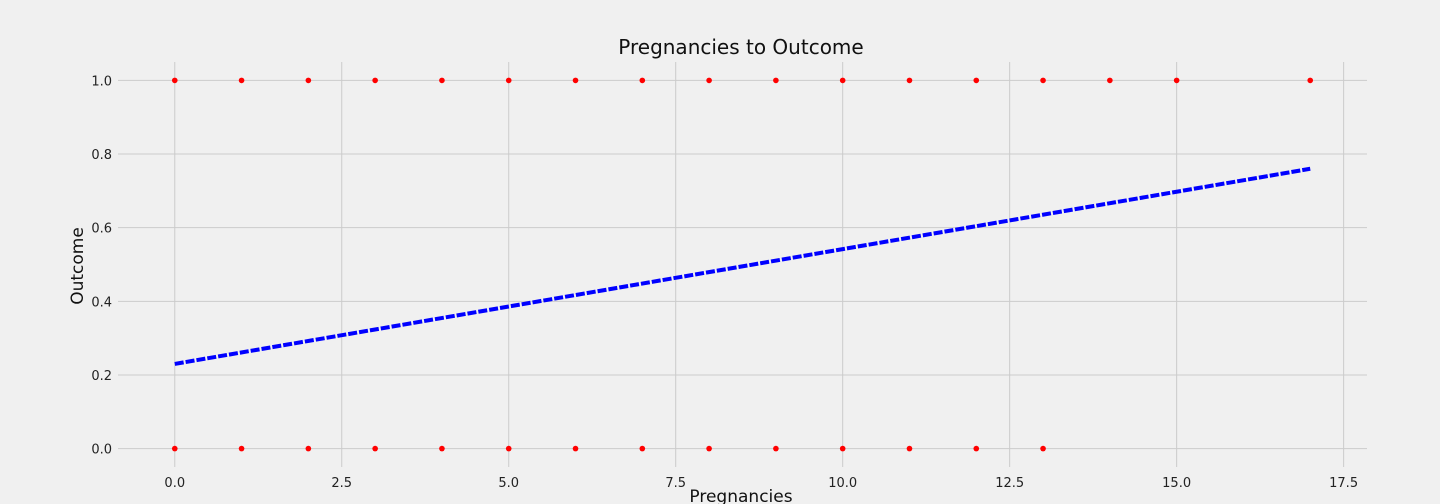  Describe the element at coordinates (1343, 483) in the screenshot. I see `x-tick-label: 17.5` at that location.